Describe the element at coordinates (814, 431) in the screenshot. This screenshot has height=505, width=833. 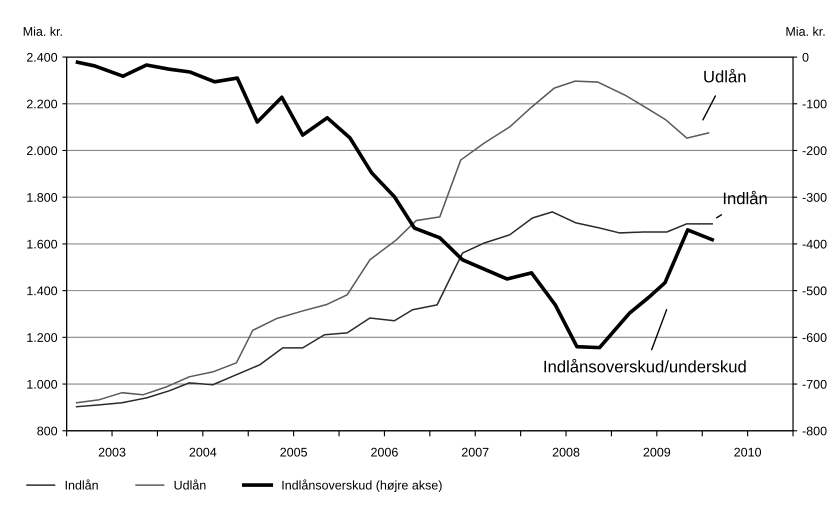
I see `y2-tick-label: -800` at that location.